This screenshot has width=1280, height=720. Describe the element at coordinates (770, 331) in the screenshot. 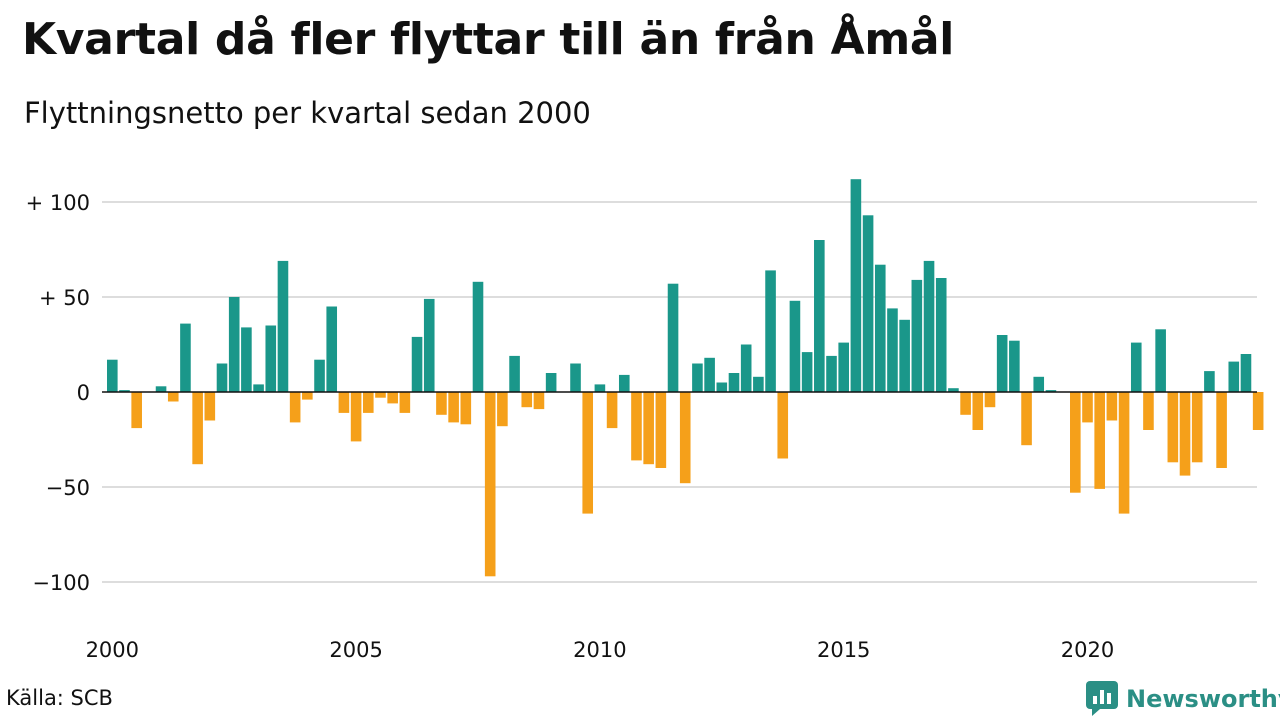

I see `bar-2013K3` at that location.